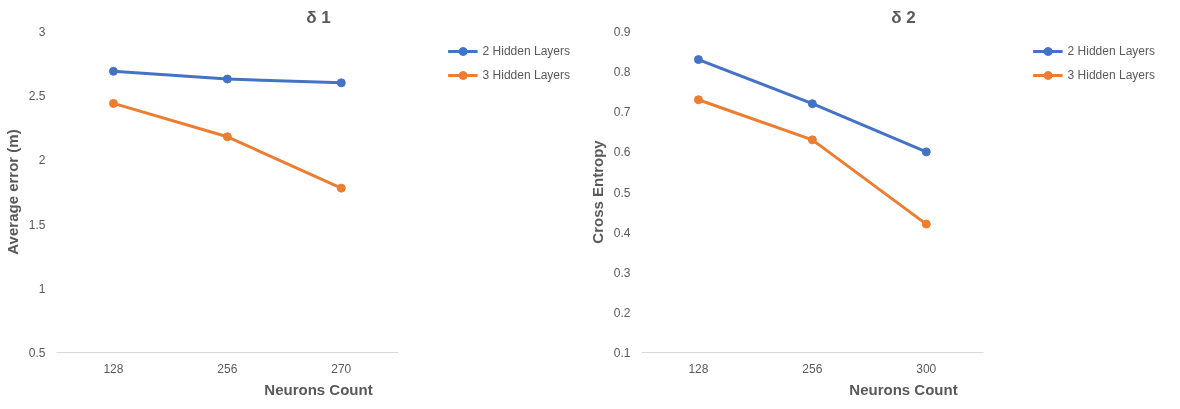 Image resolution: width=1180 pixels, height=409 pixels. I want to click on y-axis-title: Average error (m), so click(12, 192).